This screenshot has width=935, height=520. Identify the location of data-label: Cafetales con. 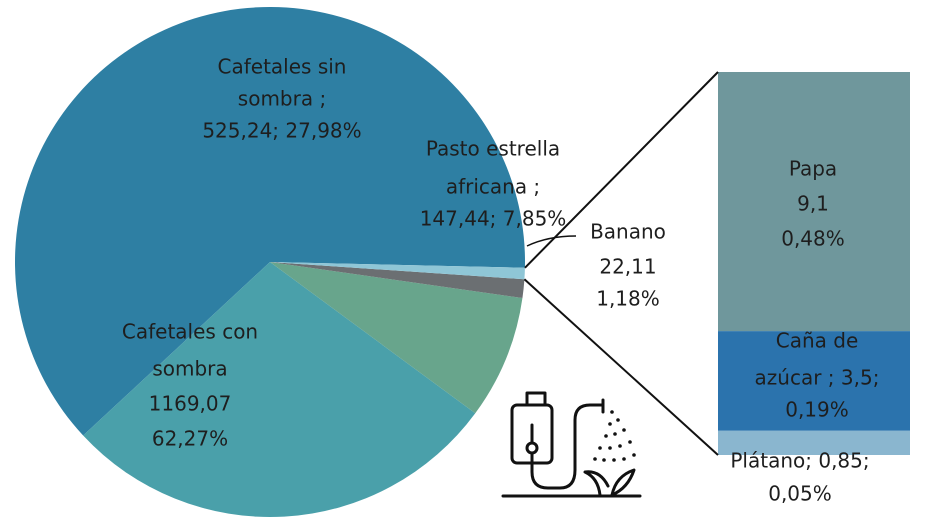
(190, 332).